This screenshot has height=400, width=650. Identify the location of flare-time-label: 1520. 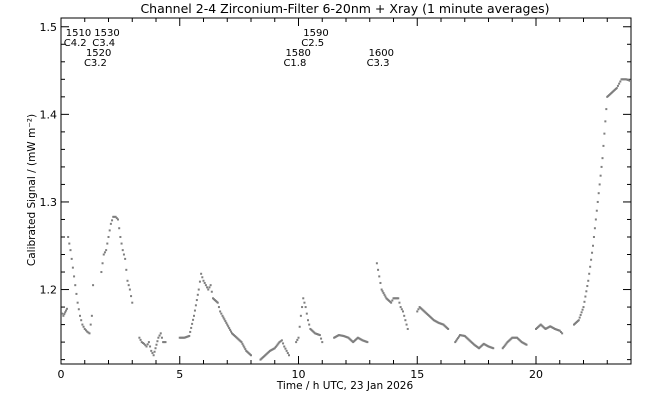
(98, 53).